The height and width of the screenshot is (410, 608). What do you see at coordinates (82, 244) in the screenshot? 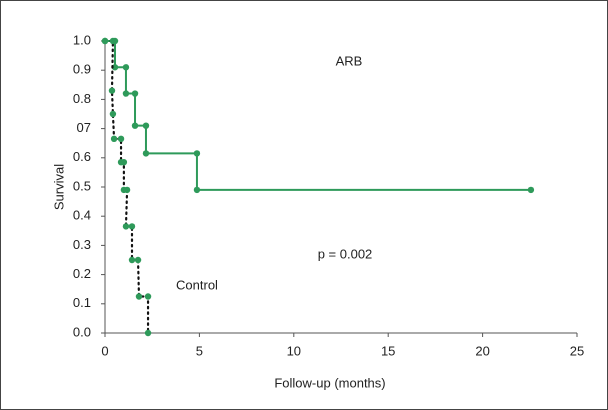
I see `y-tick-label: 0.3` at bounding box center [82, 244].